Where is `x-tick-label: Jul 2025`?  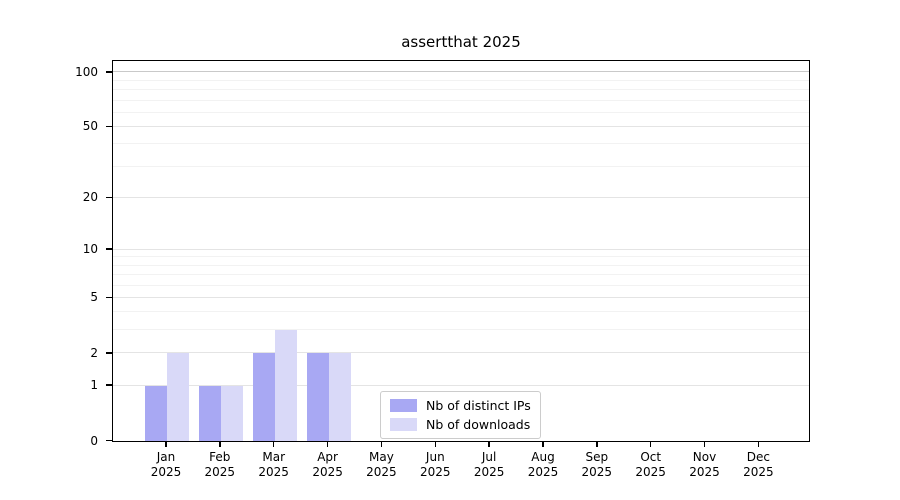
x-tick-label: Jul 2025 is located at coordinates (489, 465).